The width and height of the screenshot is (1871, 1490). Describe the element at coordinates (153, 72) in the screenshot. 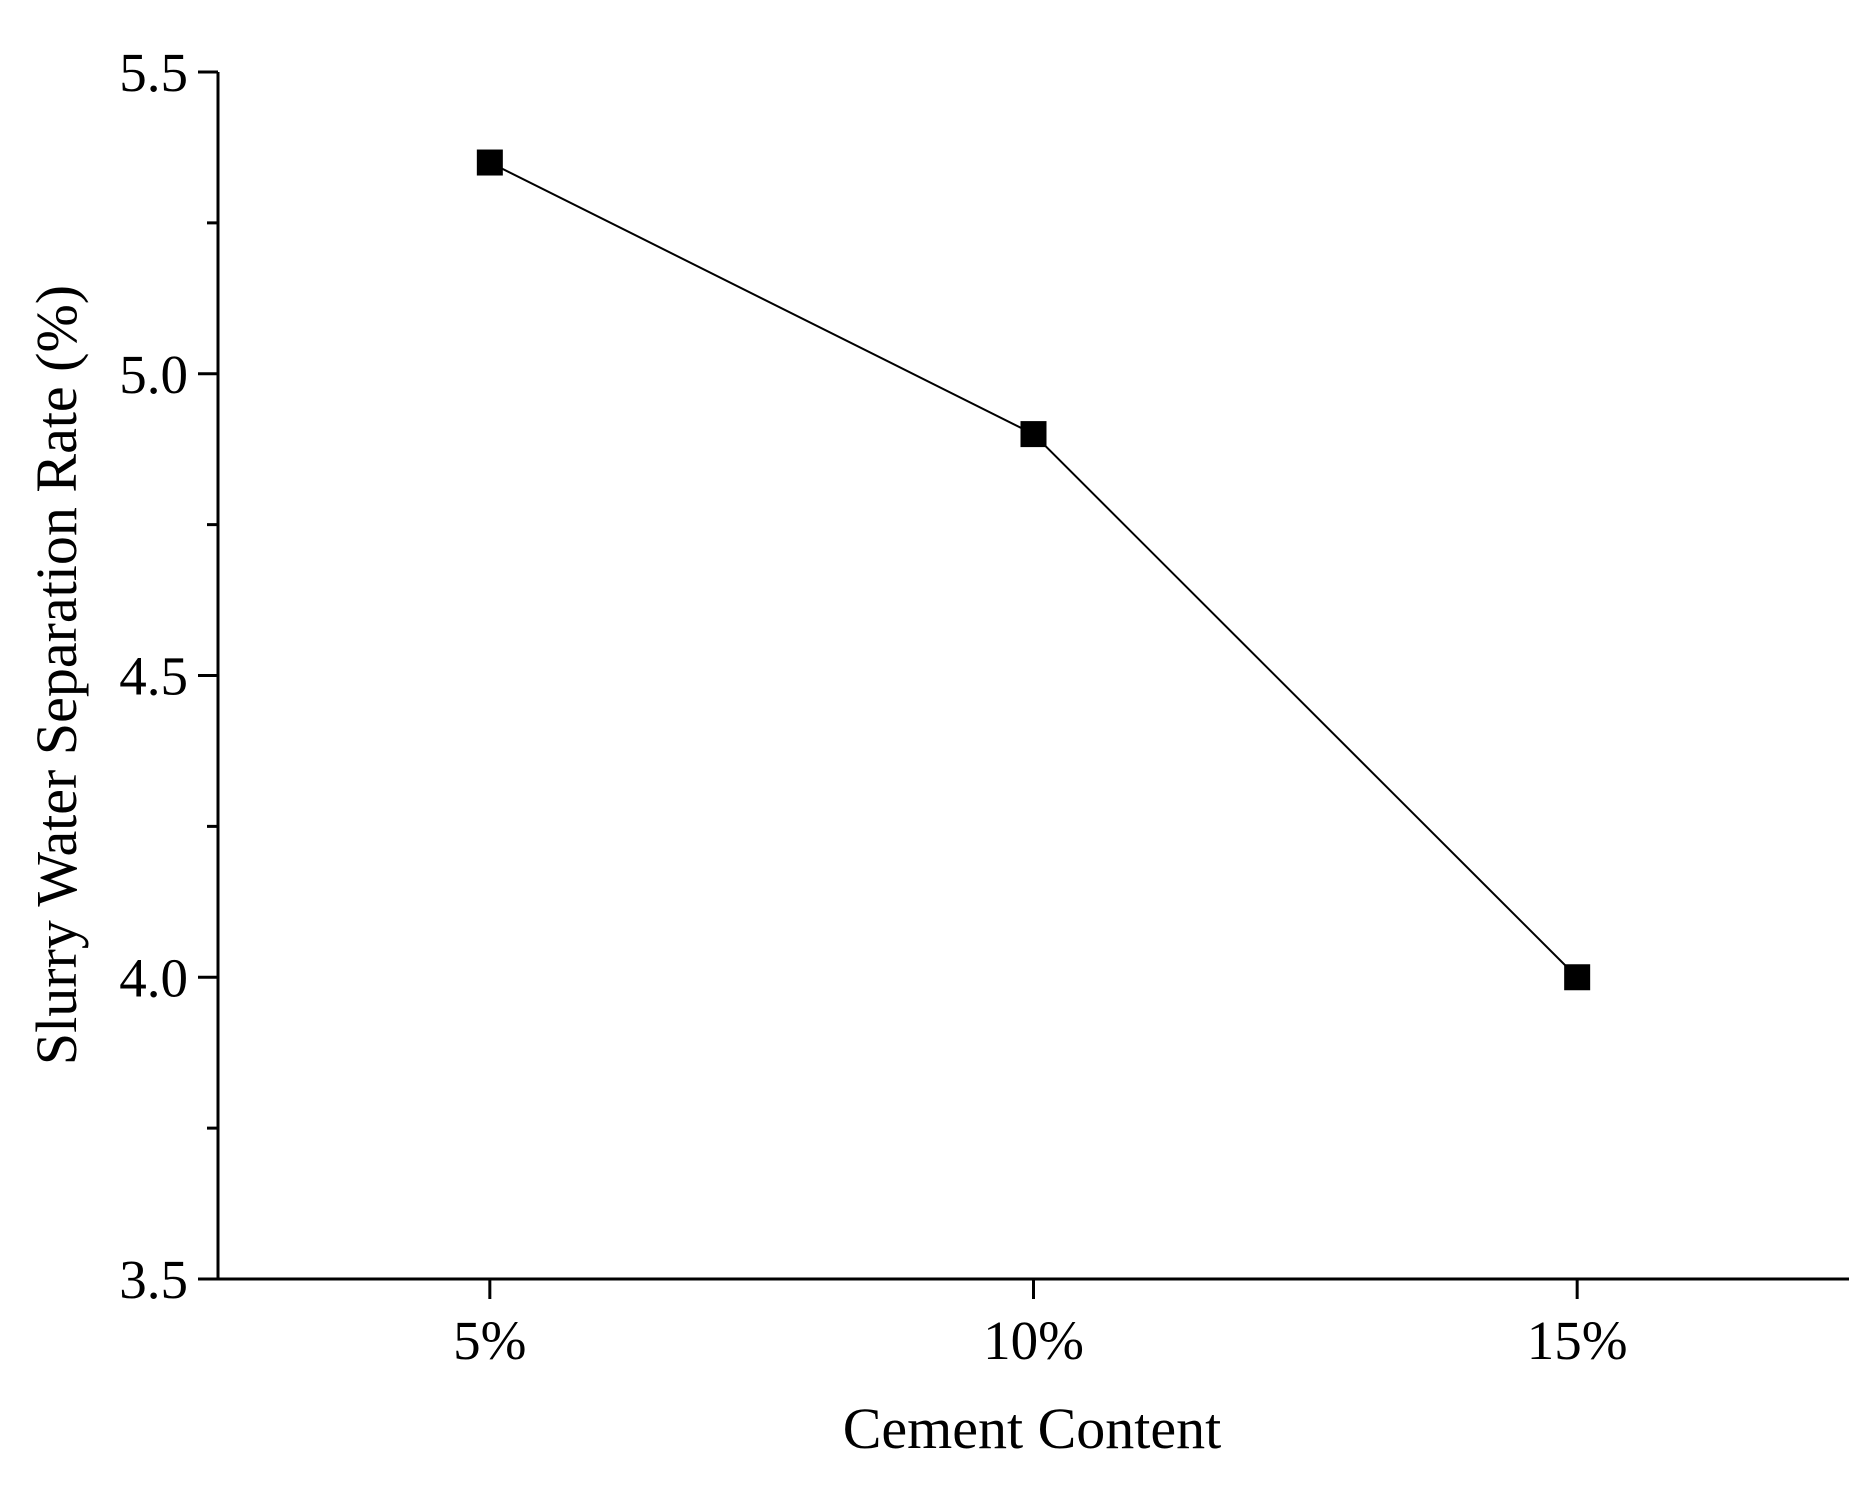

I see `y-tick-label: 5.5` at that location.